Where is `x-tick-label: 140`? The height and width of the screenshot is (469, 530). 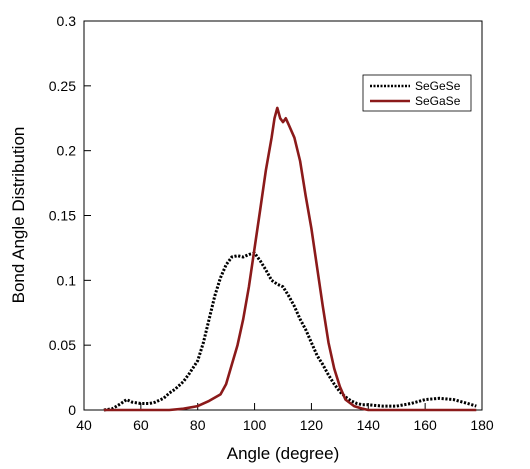 x-tick-label: 140 is located at coordinates (369, 425).